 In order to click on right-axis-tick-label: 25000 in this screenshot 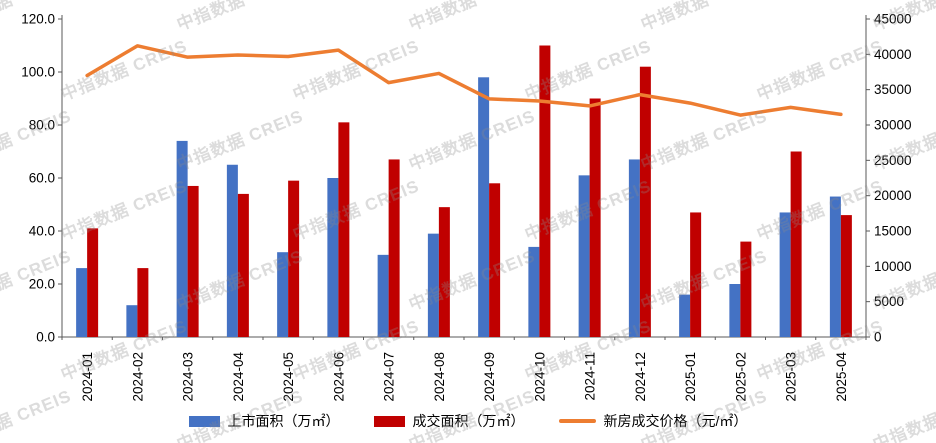, I will do `click(893, 160)`.